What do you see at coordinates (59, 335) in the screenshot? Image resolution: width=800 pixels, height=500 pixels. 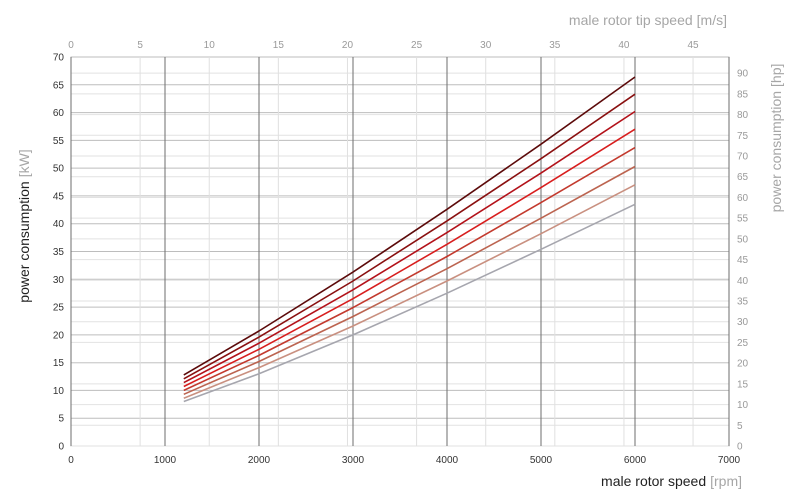 I see `y-tick-label: 20` at bounding box center [59, 335].